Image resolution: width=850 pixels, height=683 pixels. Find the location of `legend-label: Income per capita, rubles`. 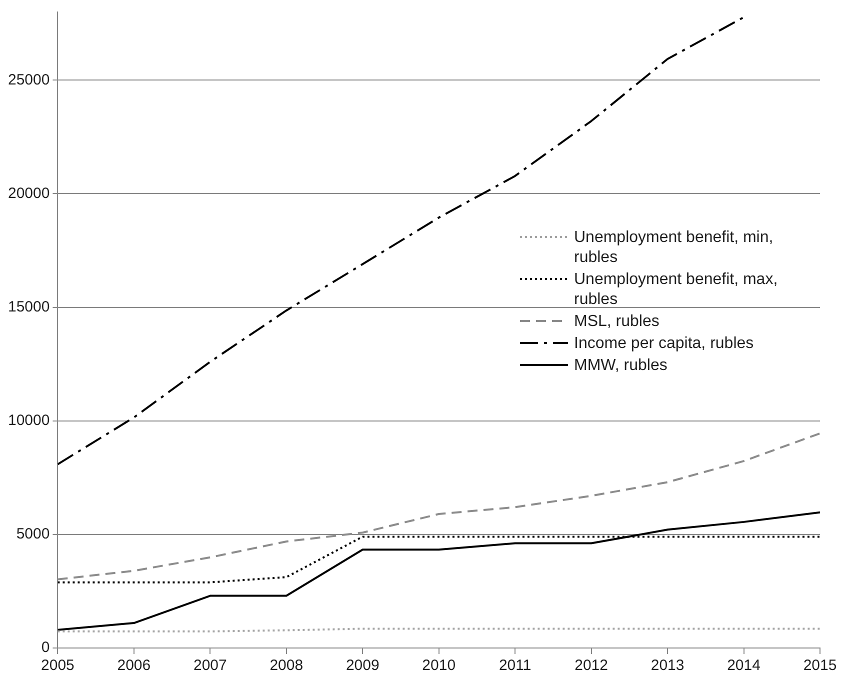

legend-label: Income per capita, rubles is located at coordinates (664, 344).